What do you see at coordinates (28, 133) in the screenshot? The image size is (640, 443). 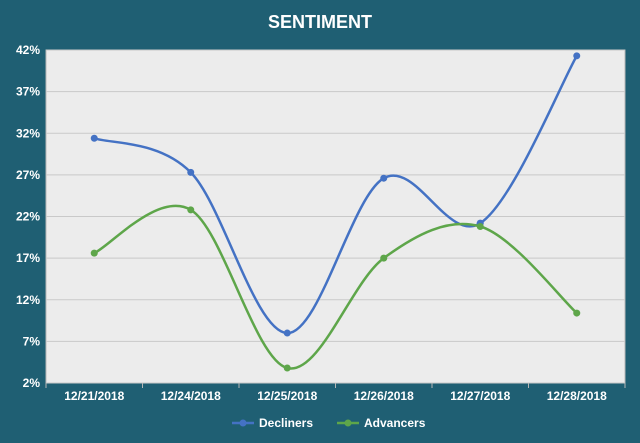 I see `y-tick-label: 32%` at bounding box center [28, 133].